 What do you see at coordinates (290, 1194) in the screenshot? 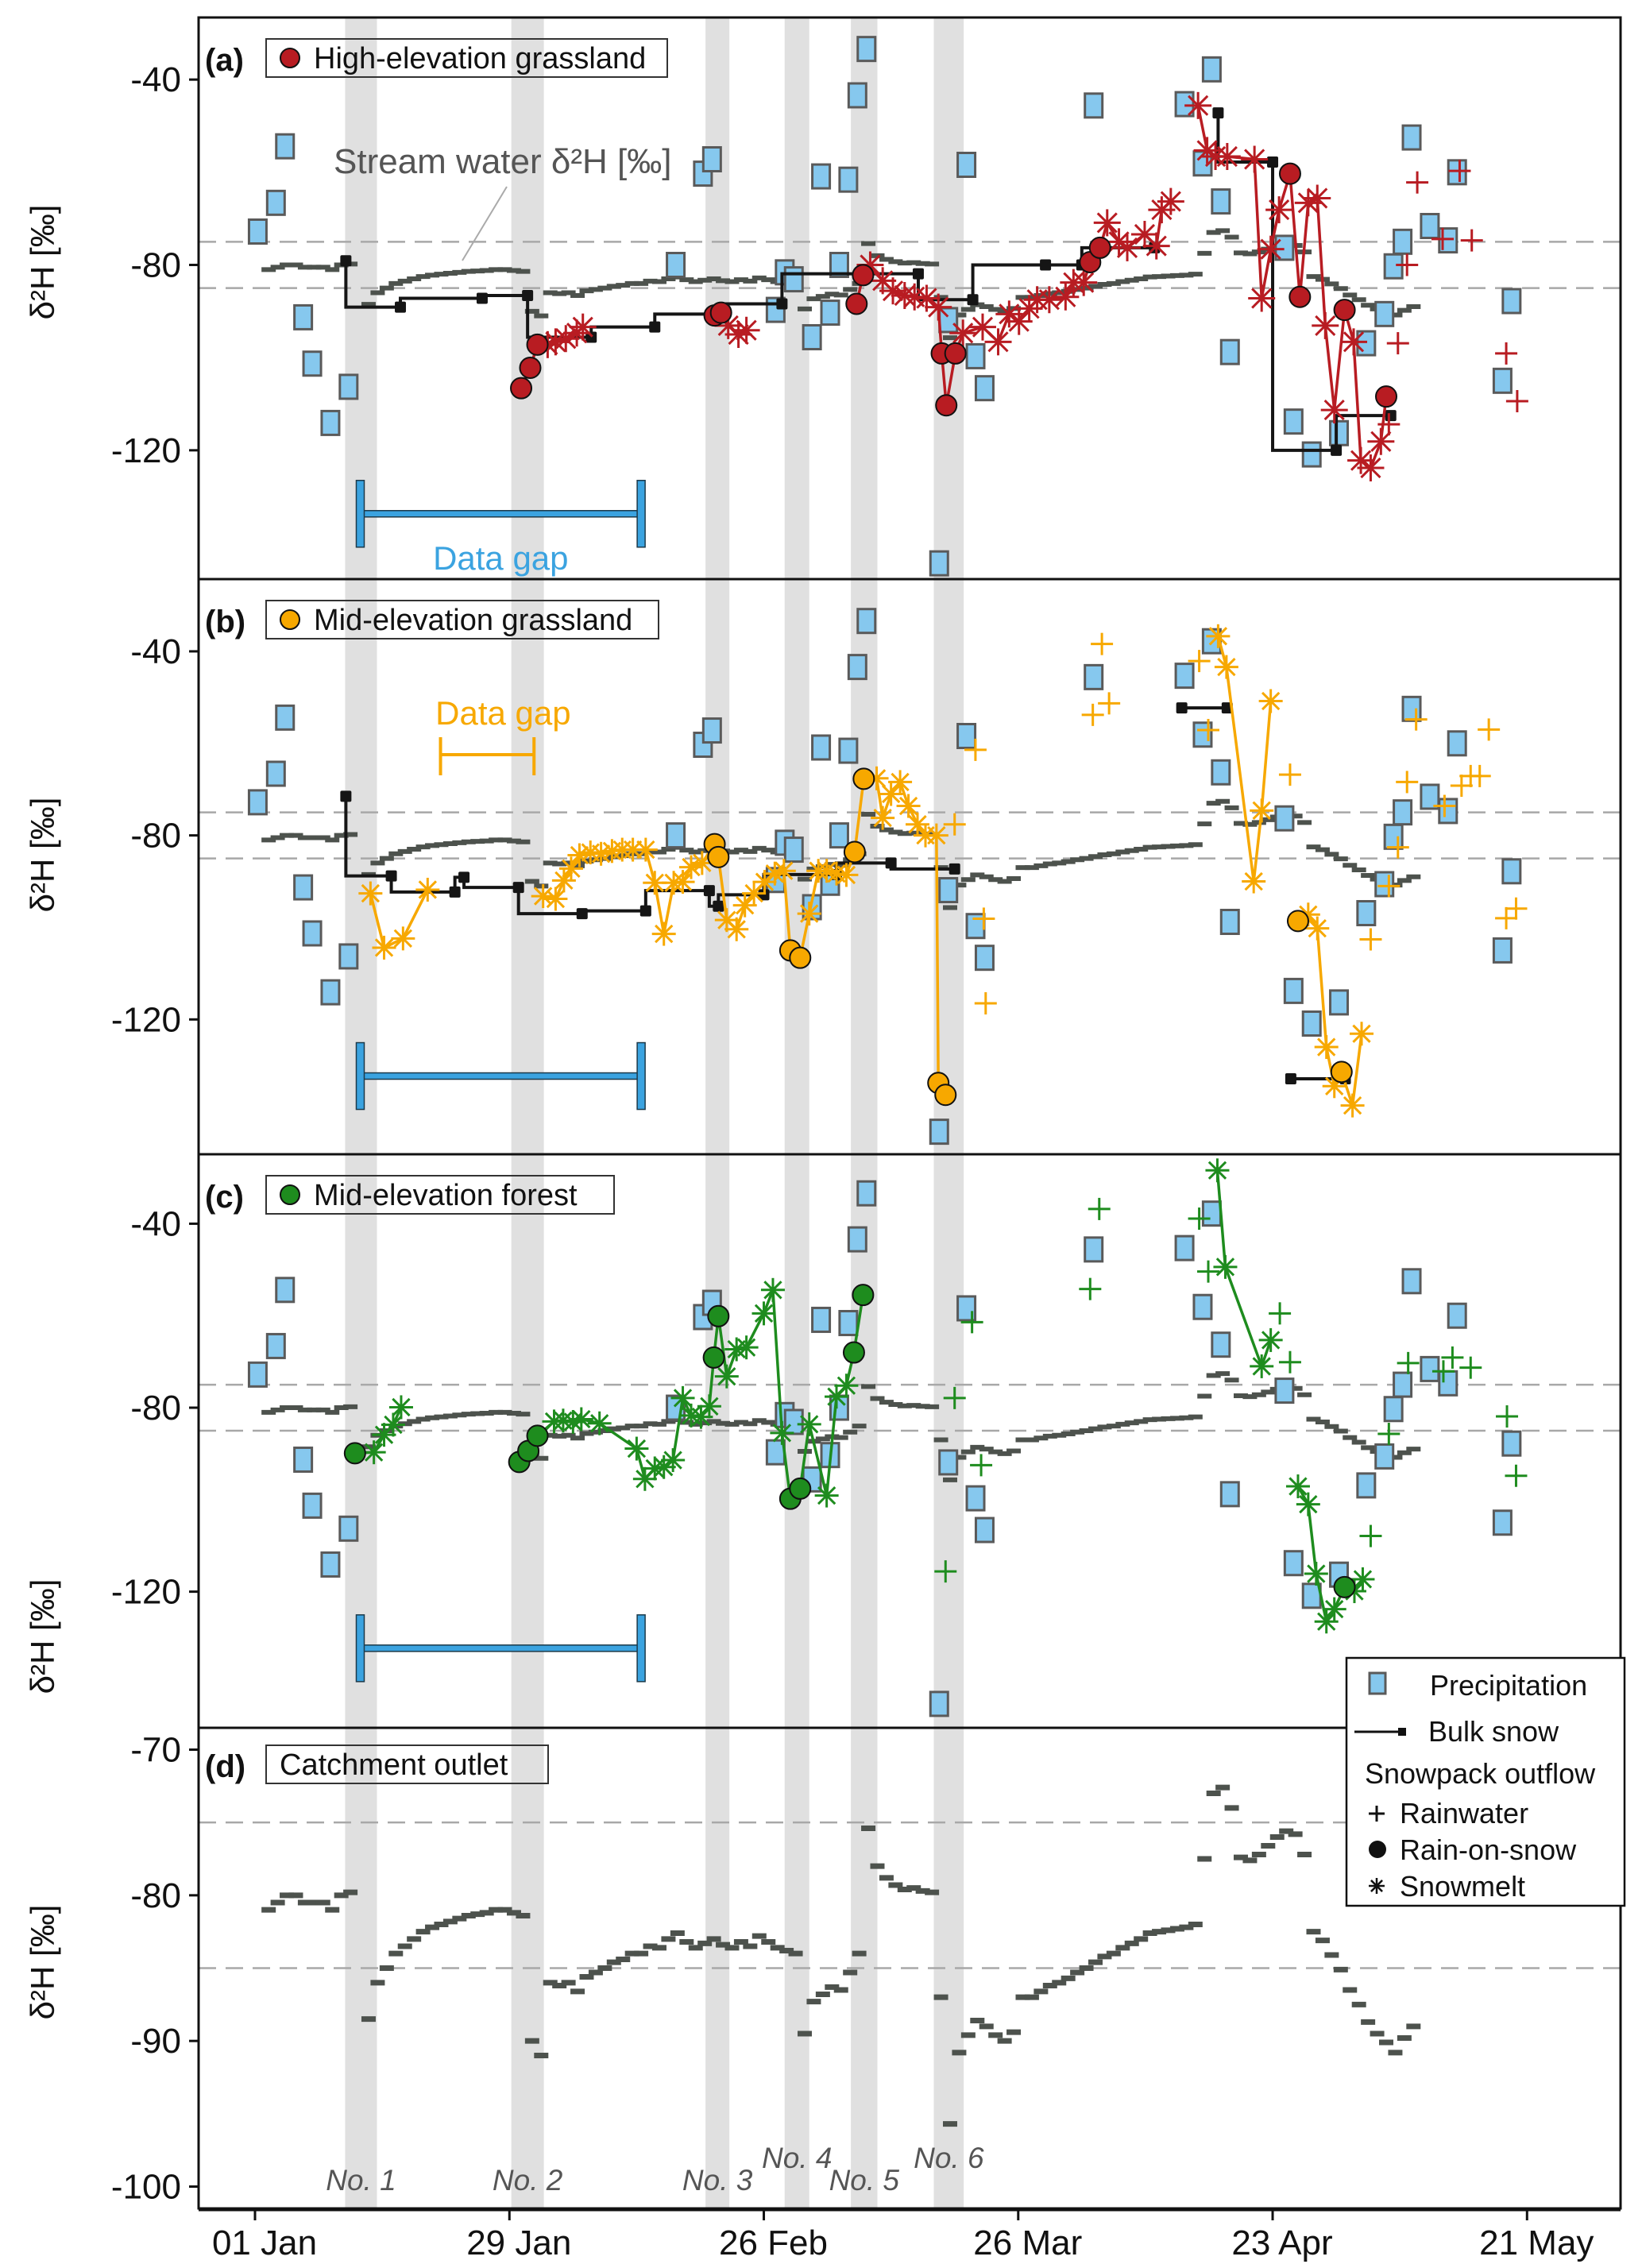
I see `site-marker-icon` at bounding box center [290, 1194].